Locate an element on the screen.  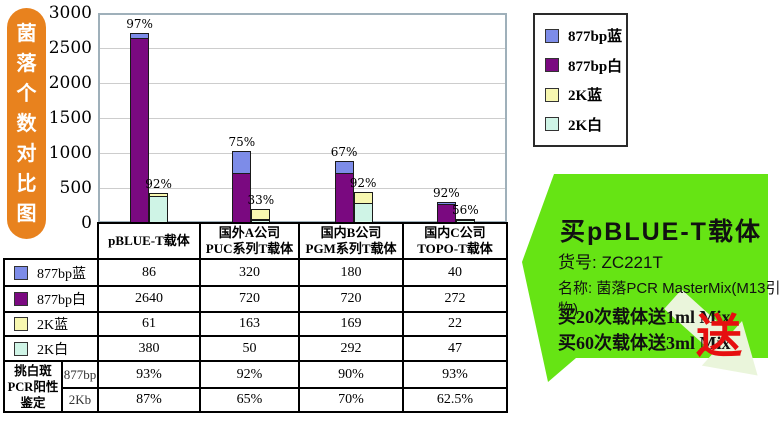
banner-char: 比 is located at coordinates (26, 183).